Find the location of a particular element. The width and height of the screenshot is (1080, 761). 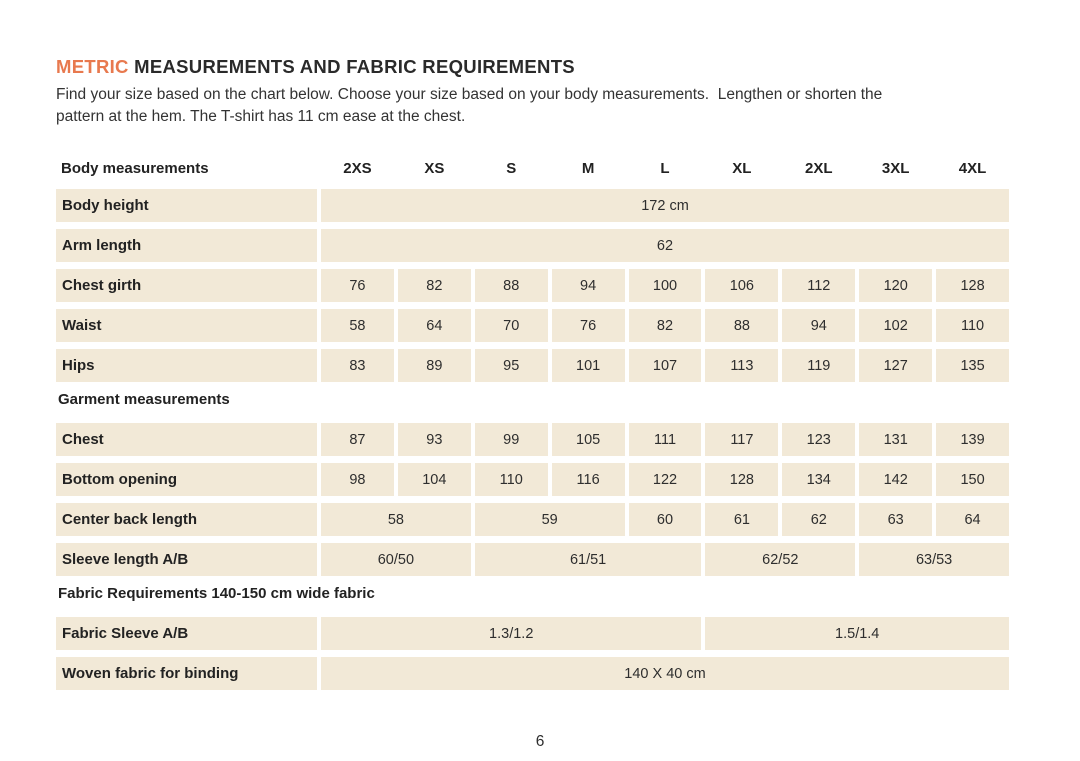

table-cell: 117 is located at coordinates (742, 439).